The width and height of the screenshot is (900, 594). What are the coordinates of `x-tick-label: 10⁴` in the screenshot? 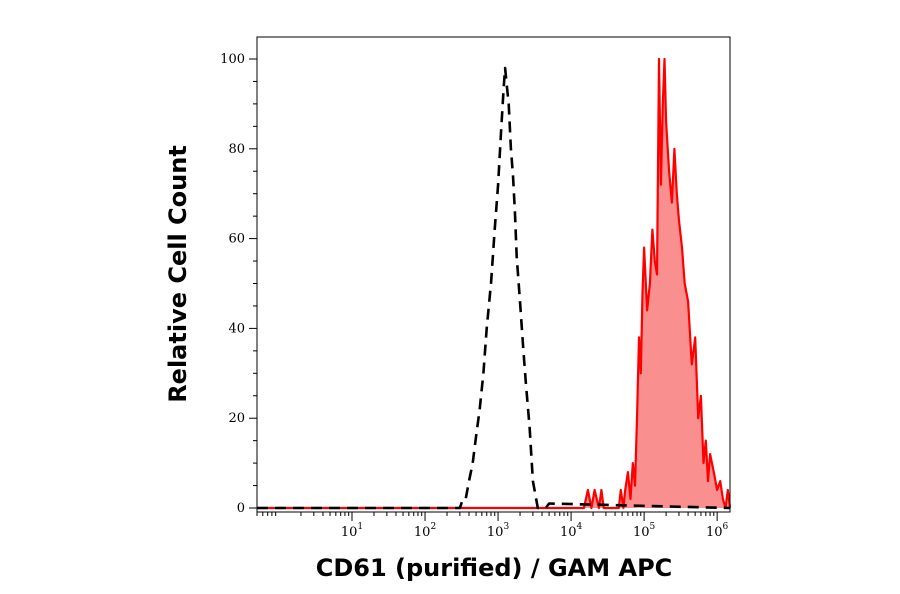 It's located at (571, 531).